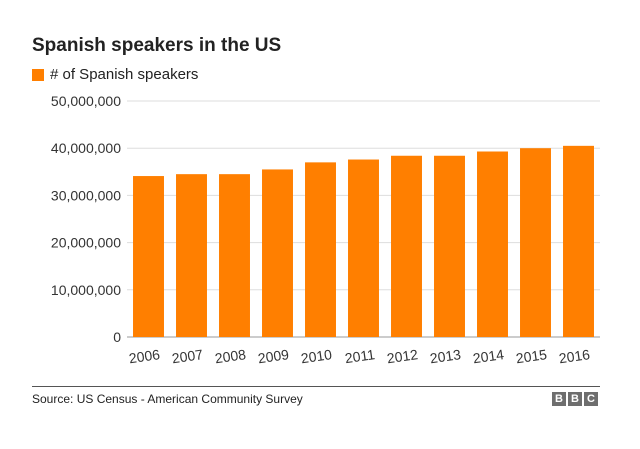  I want to click on chart-title: Spanish speakers in the US, so click(157, 45).